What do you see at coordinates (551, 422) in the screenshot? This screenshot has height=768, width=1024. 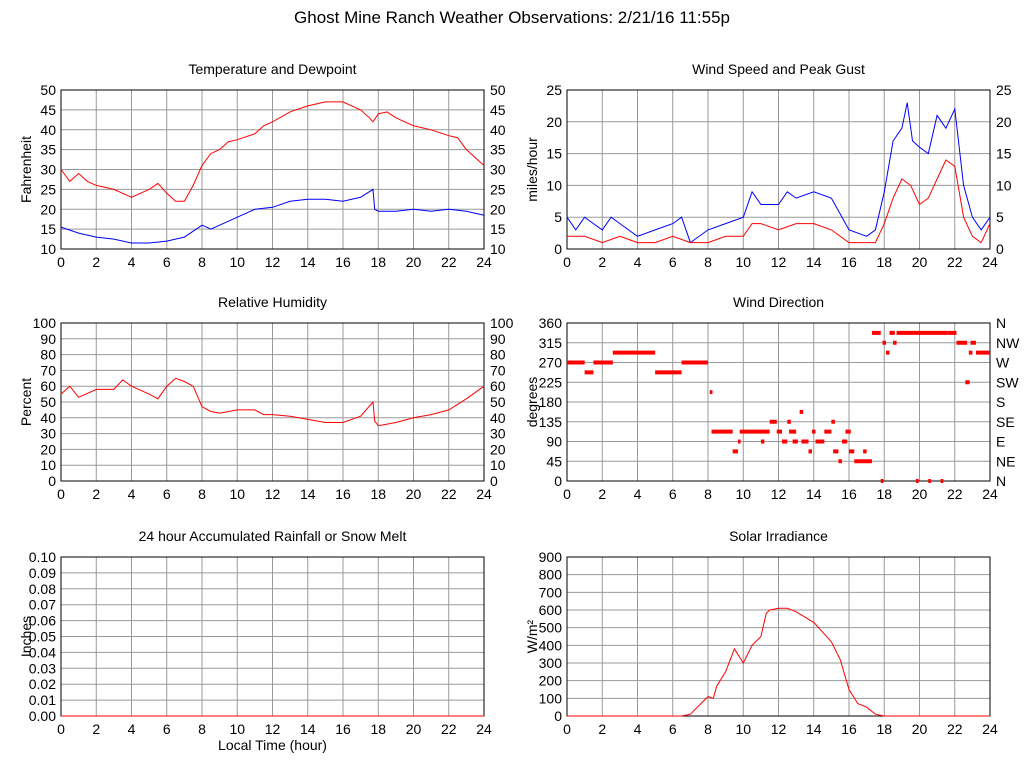 I see `y-tick-label: 135` at bounding box center [551, 422].